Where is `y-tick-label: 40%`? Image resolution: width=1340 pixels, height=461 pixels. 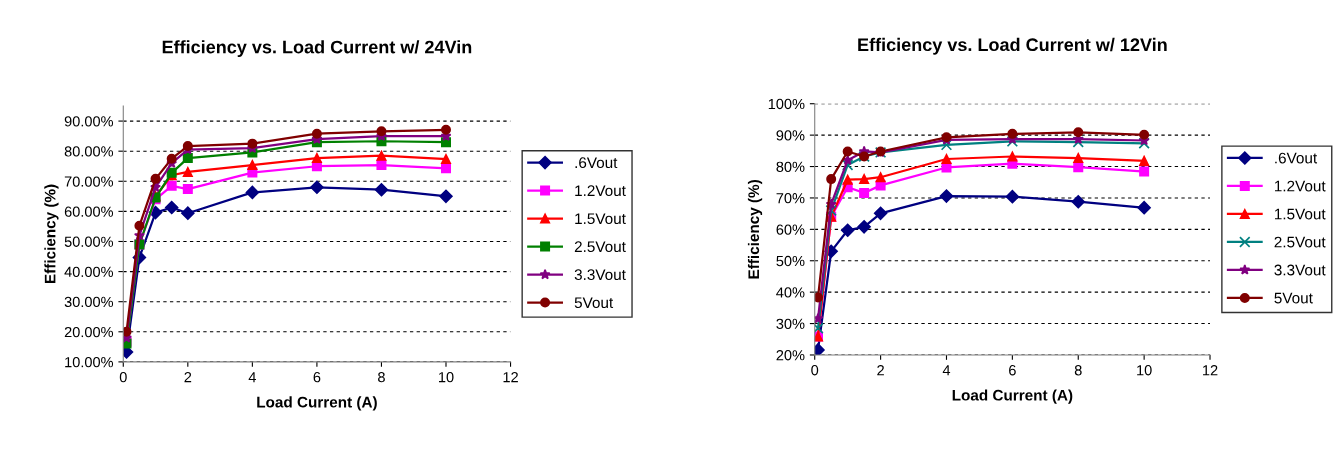 y-tick-label: 40% is located at coordinates (790, 292).